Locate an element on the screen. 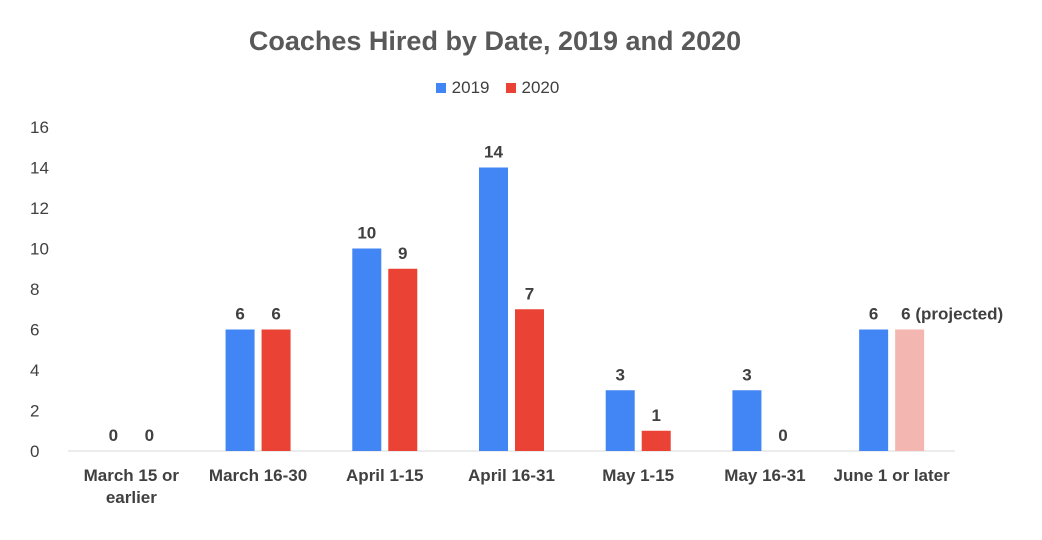 Image resolution: width=1042 pixels, height=540 pixels. y-tick-label-0: 0 is located at coordinates (34, 451).